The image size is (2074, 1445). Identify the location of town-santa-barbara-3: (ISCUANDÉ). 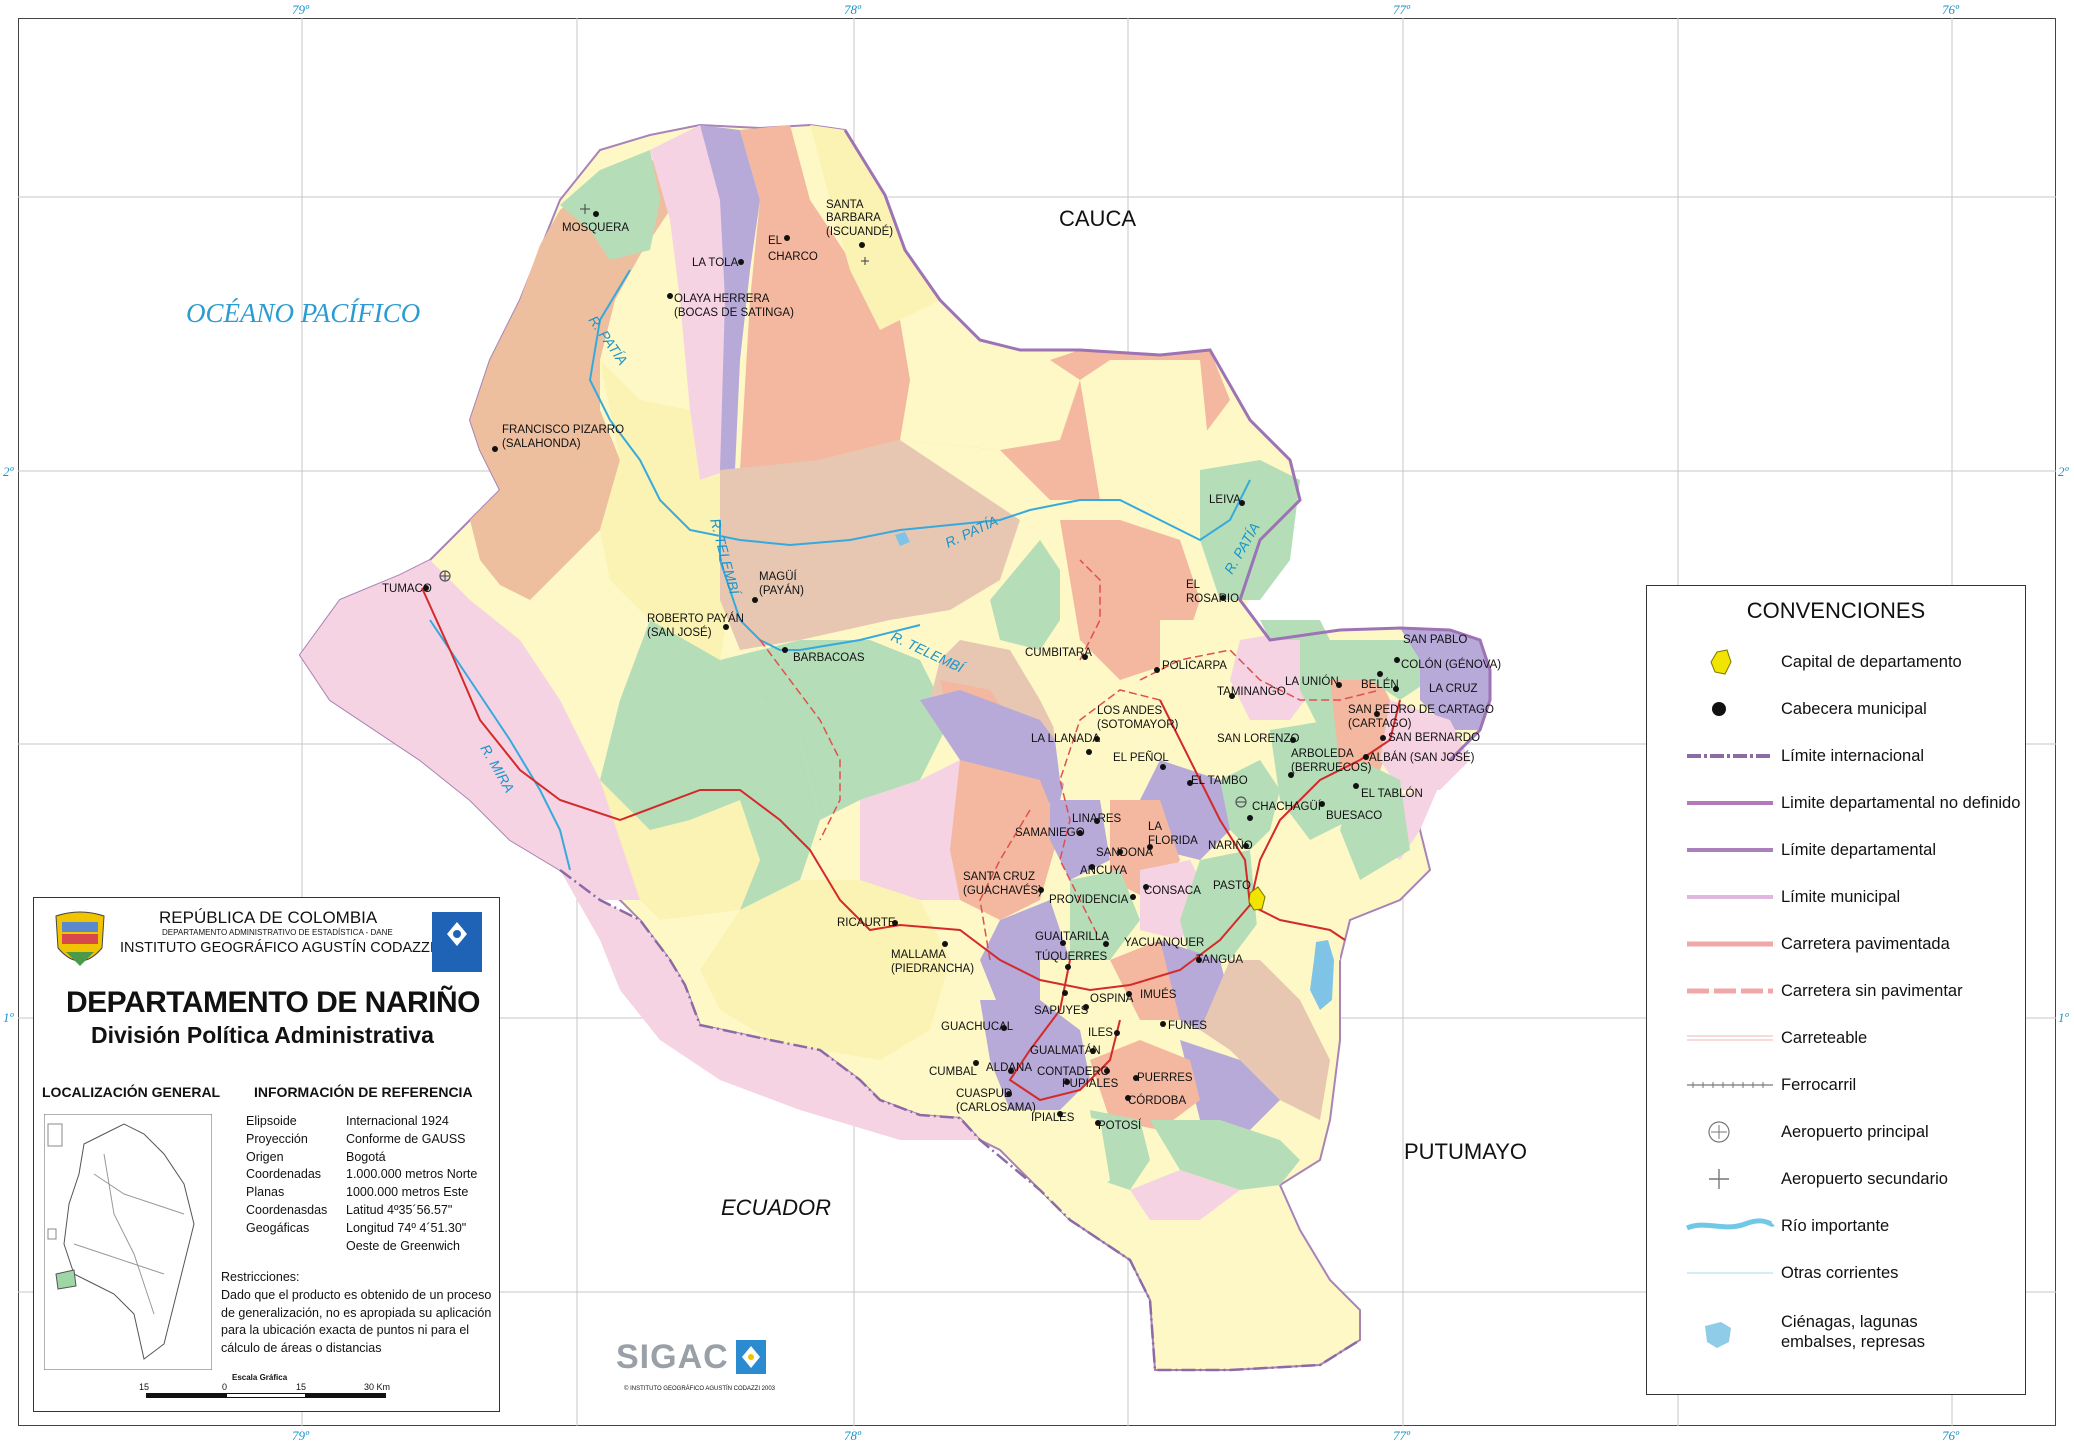
(859, 231).